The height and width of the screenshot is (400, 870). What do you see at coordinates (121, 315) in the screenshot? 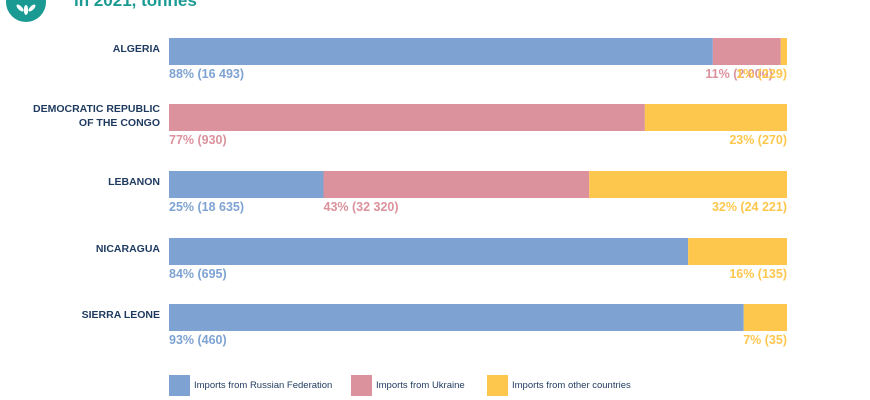
I see `category-label-sierra-leone: SIERRA LEONE` at bounding box center [121, 315].